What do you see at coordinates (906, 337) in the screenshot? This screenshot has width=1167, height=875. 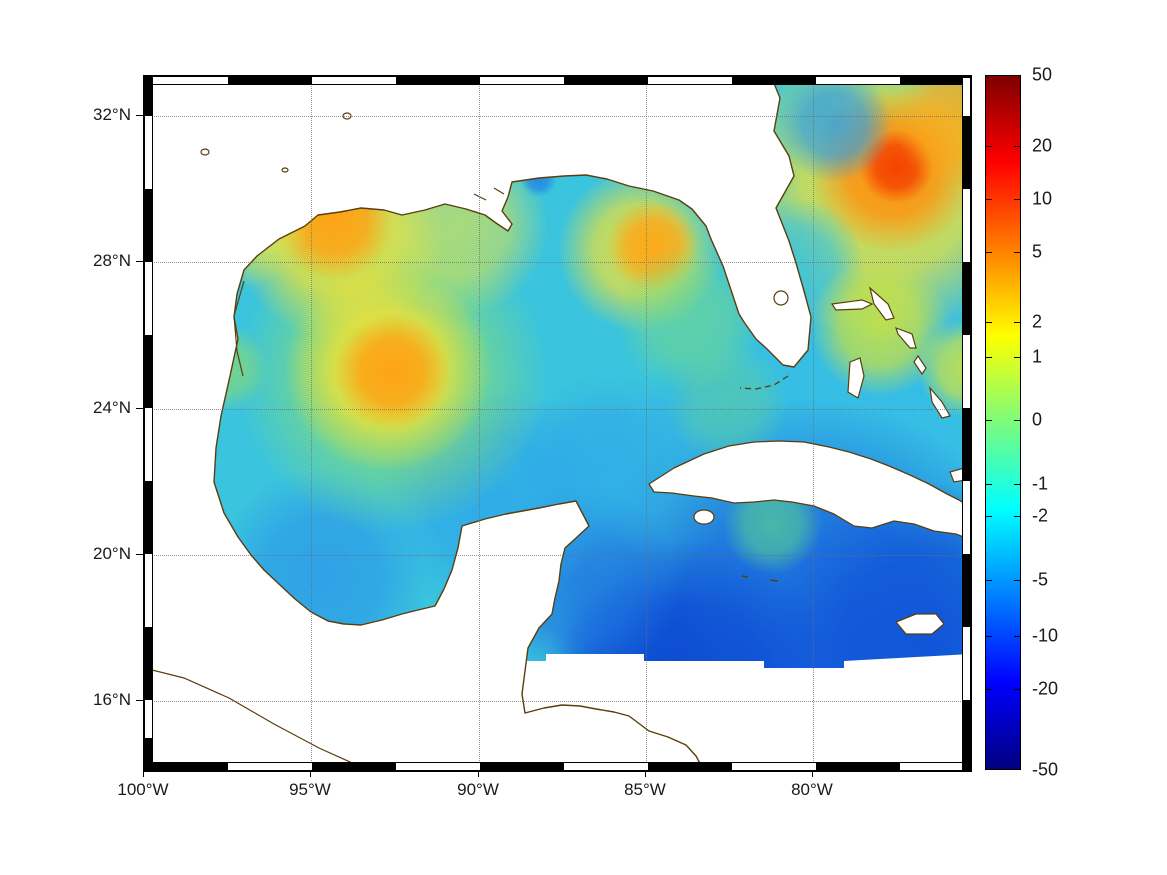 I see `land-eleuthera` at bounding box center [906, 337].